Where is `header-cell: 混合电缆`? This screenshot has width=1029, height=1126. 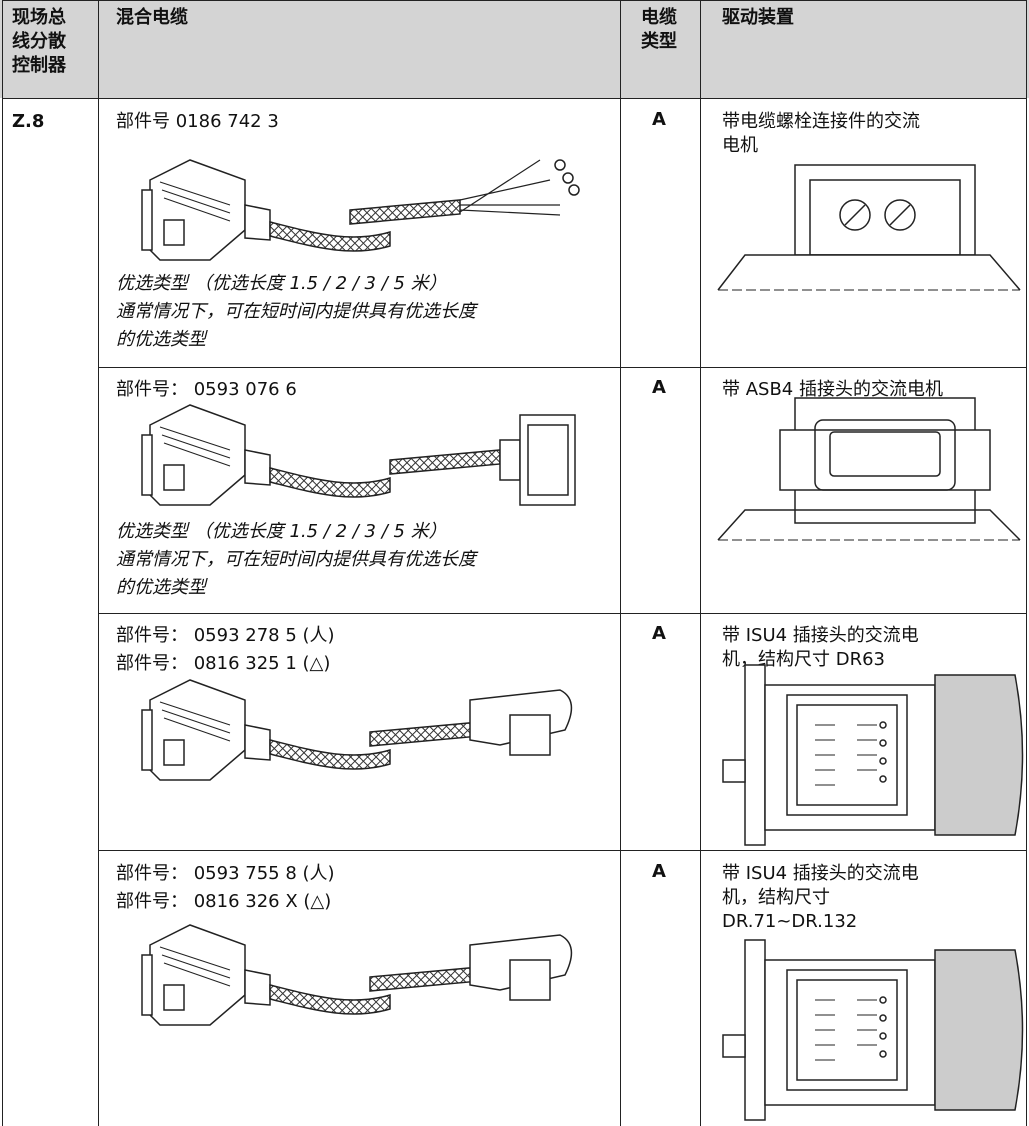 header-cell: 混合电缆 is located at coordinates (152, 17).